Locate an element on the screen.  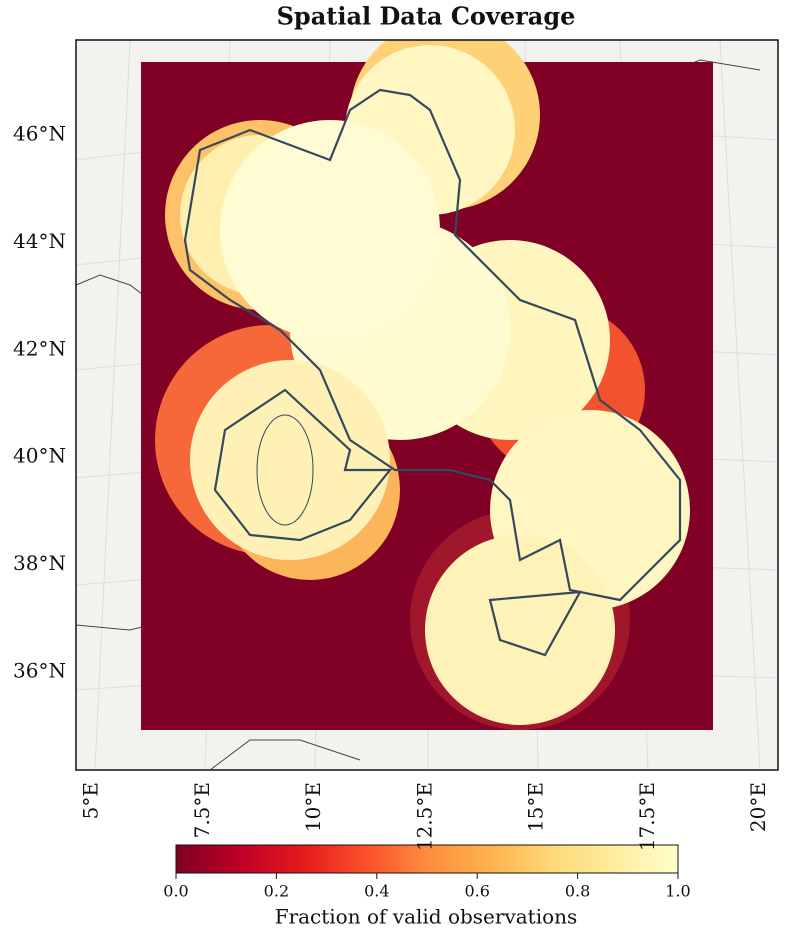
lon-label: 7.5°E is located at coordinates (202, 810).